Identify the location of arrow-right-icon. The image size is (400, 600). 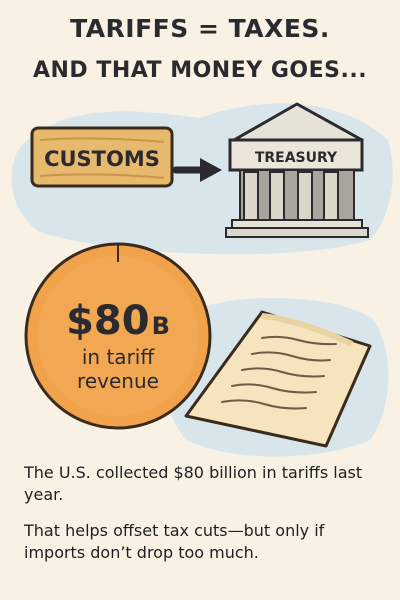
(197, 170).